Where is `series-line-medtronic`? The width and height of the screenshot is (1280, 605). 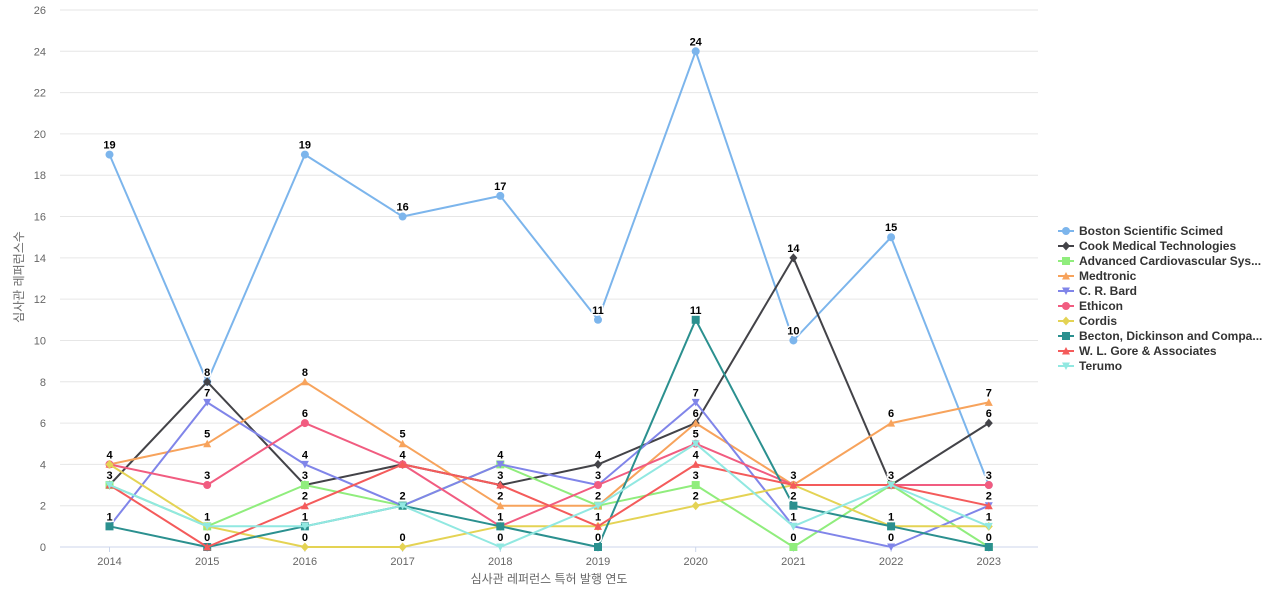
series-line-medtronic is located at coordinates (549, 443).